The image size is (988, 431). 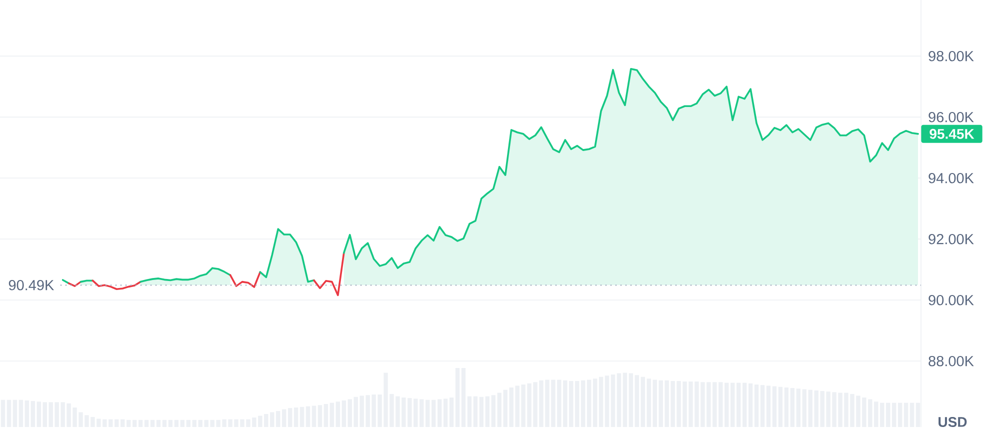 What do you see at coordinates (951, 56) in the screenshot?
I see `y-tick-label: 98.00K` at bounding box center [951, 56].